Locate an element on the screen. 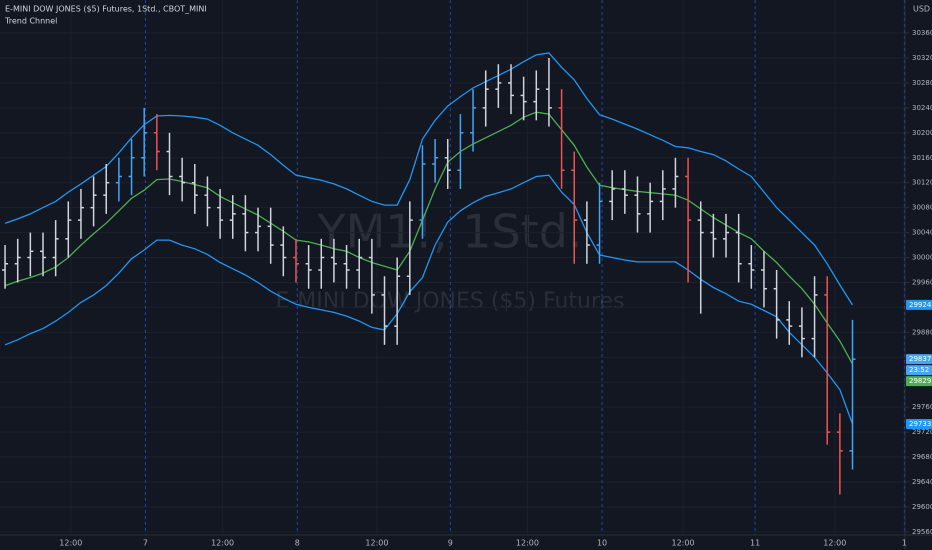 The image size is (932, 550). x-tick-label: 9 is located at coordinates (450, 543).